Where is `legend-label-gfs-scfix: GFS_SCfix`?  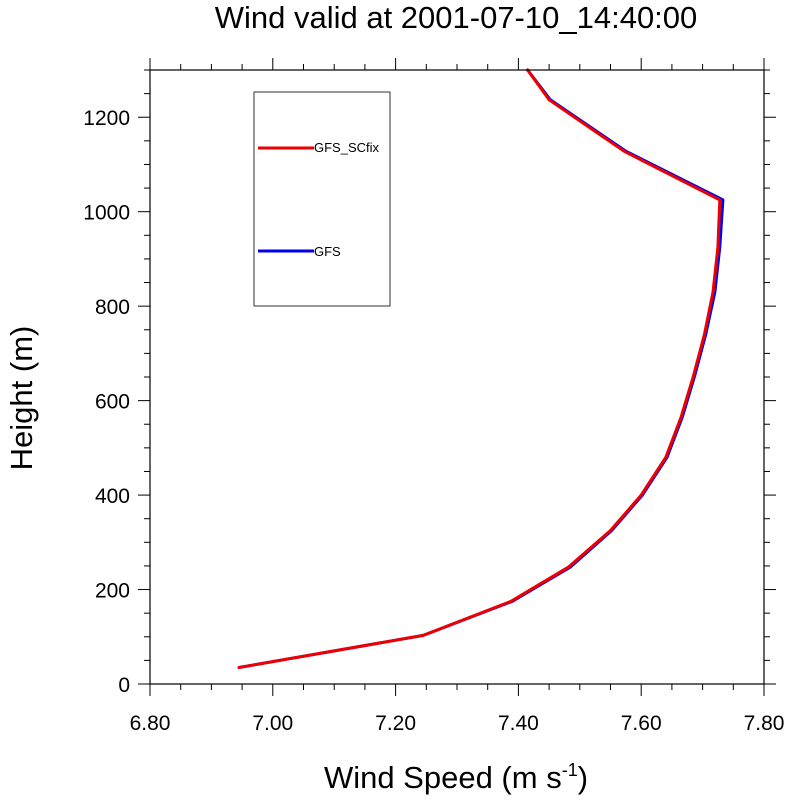
legend-label-gfs-scfix: GFS_SCfix is located at coordinates (347, 147).